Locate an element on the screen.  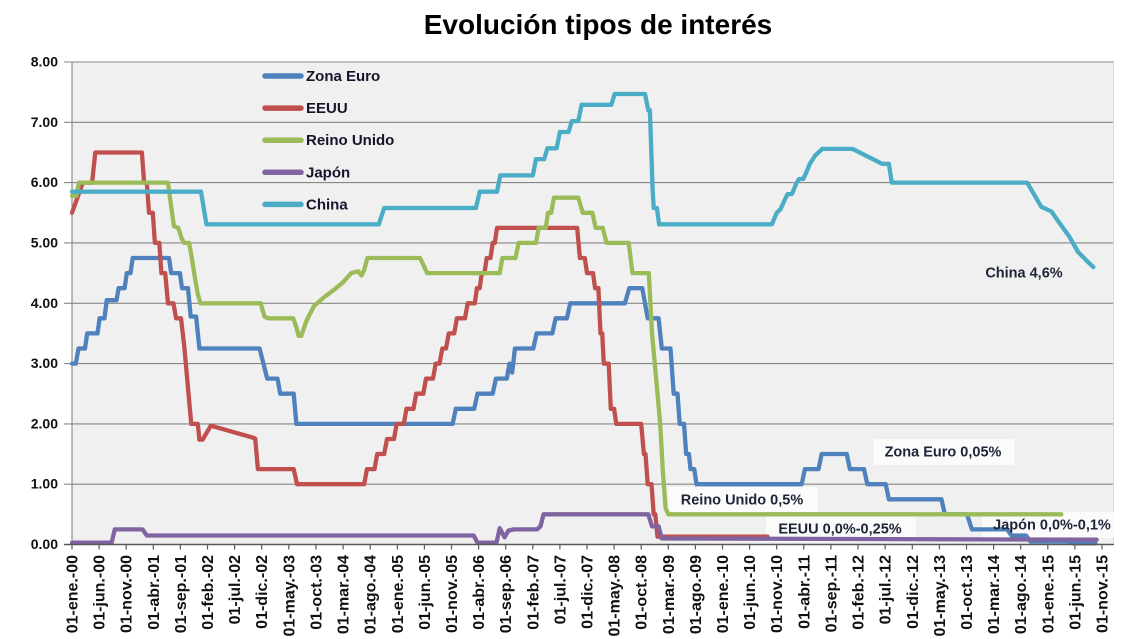
svg-text: 01-jun.-10 is located at coordinates (750, 592).